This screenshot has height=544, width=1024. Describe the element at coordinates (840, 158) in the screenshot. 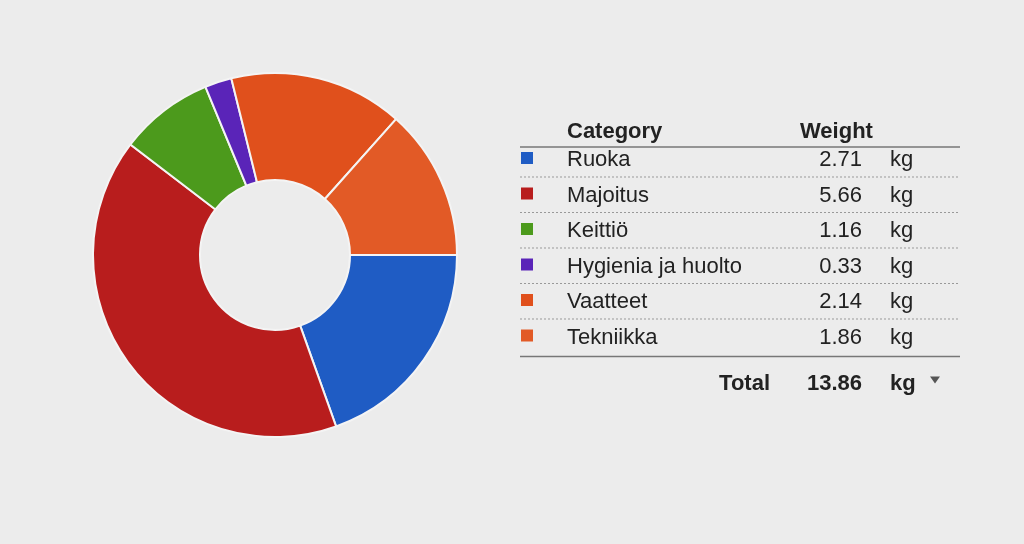

I see `data-label: 2.71` at that location.